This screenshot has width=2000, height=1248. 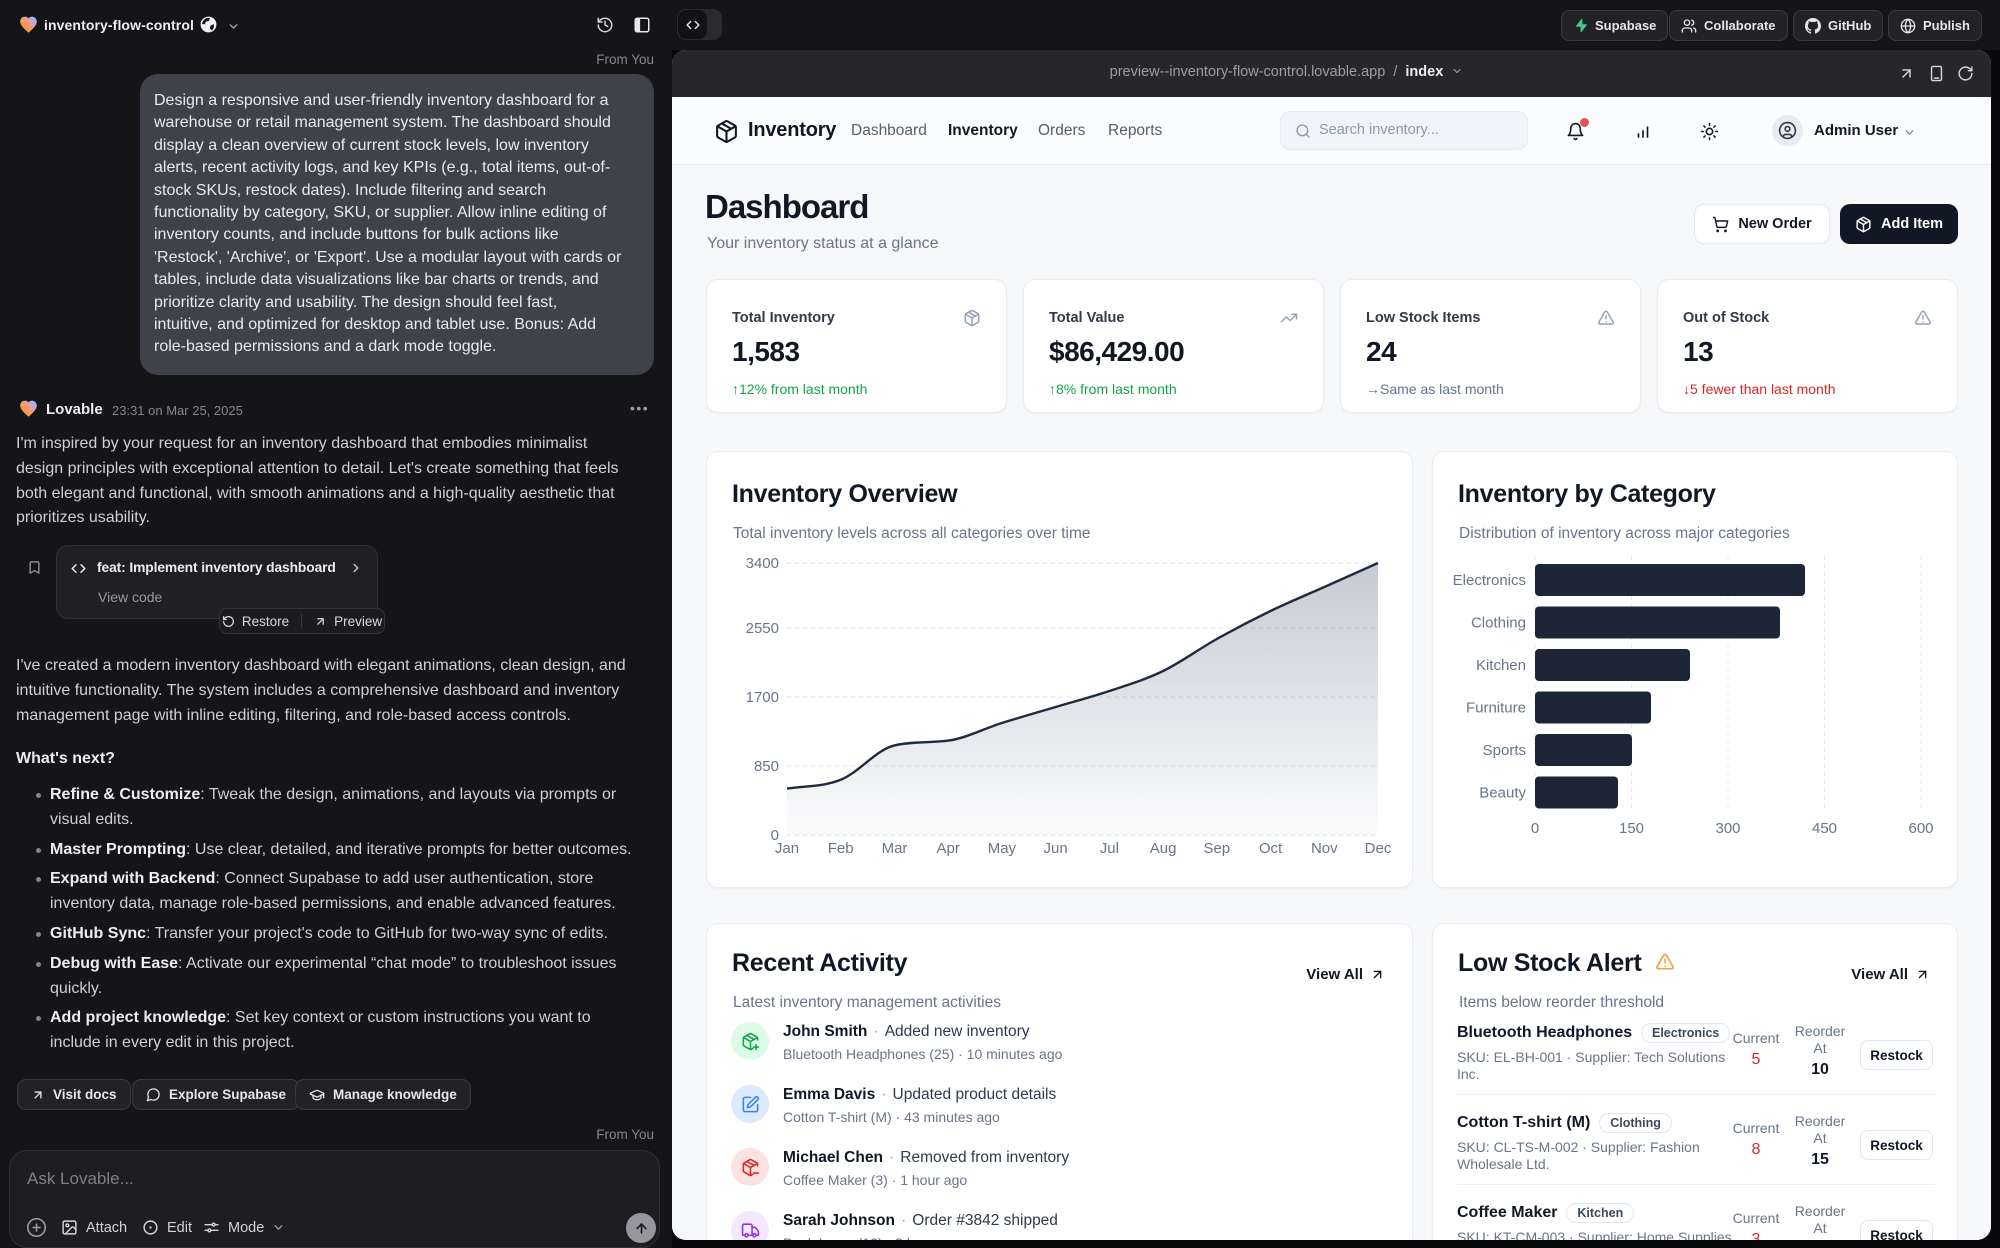 What do you see at coordinates (1631, 828) in the screenshot?
I see `svg-text: 150` at bounding box center [1631, 828].